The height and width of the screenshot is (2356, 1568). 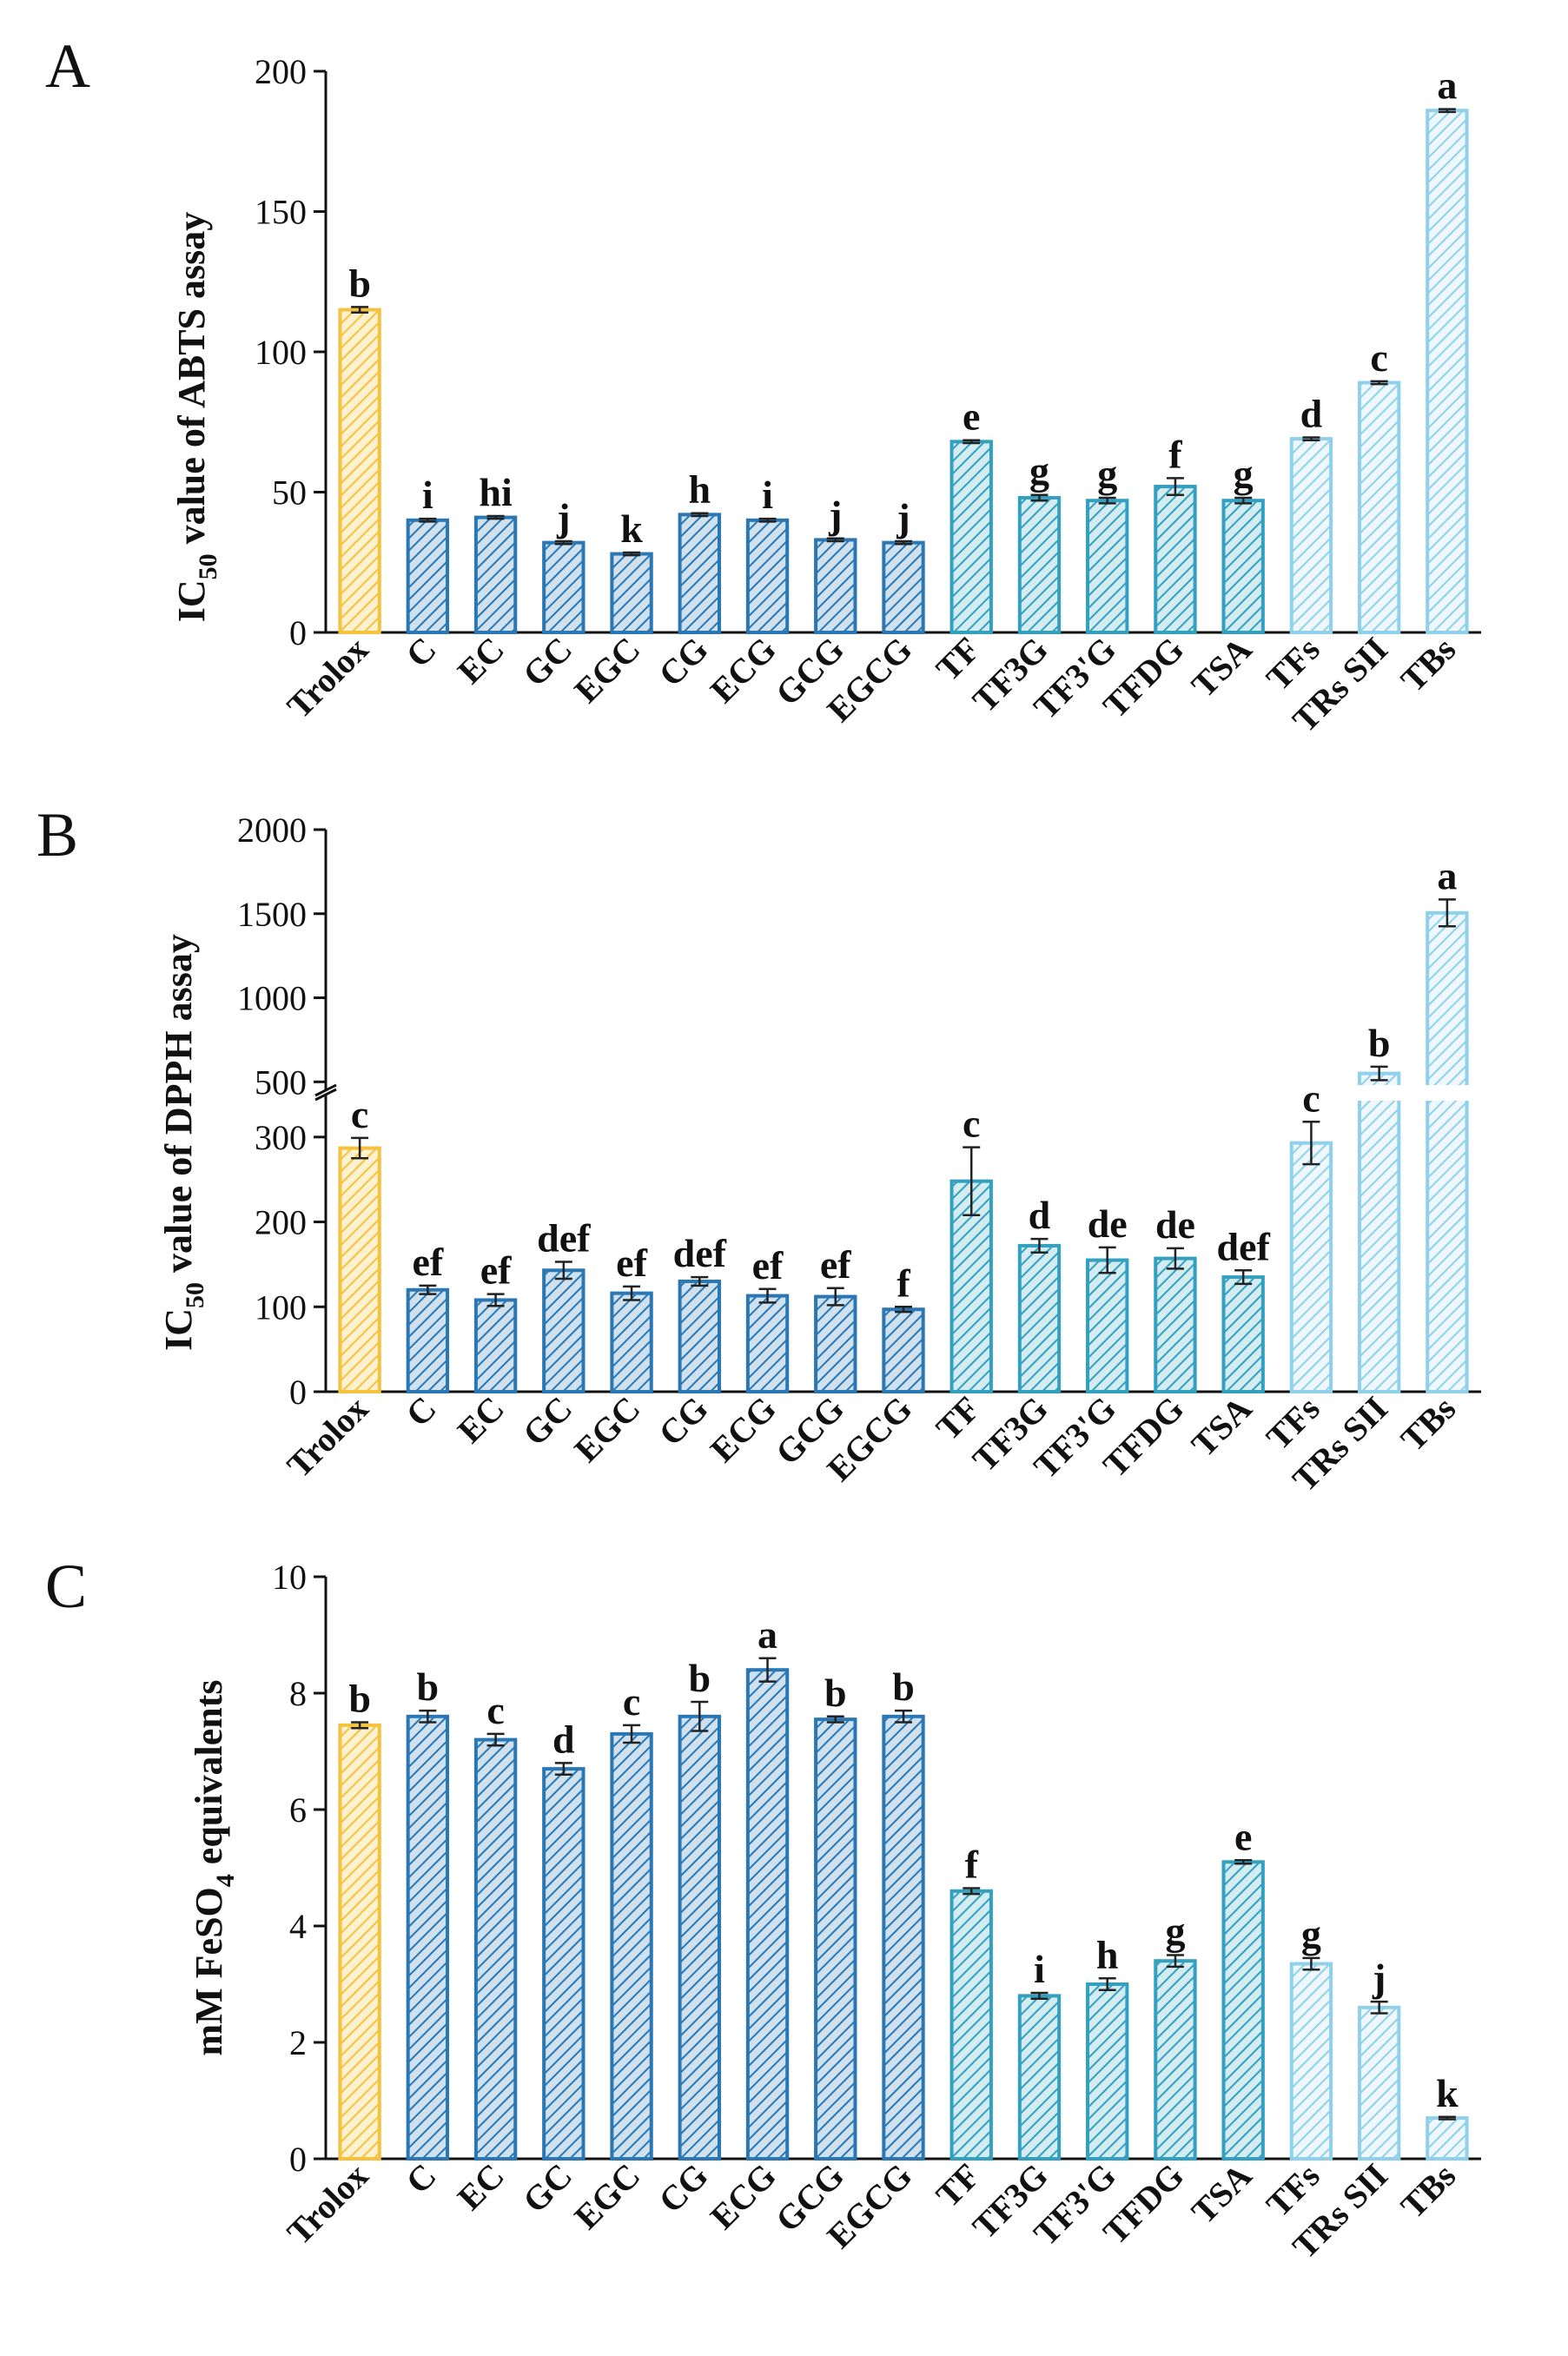 What do you see at coordinates (272, 998) in the screenshot?
I see `y-tick-label: 1000` at bounding box center [272, 998].